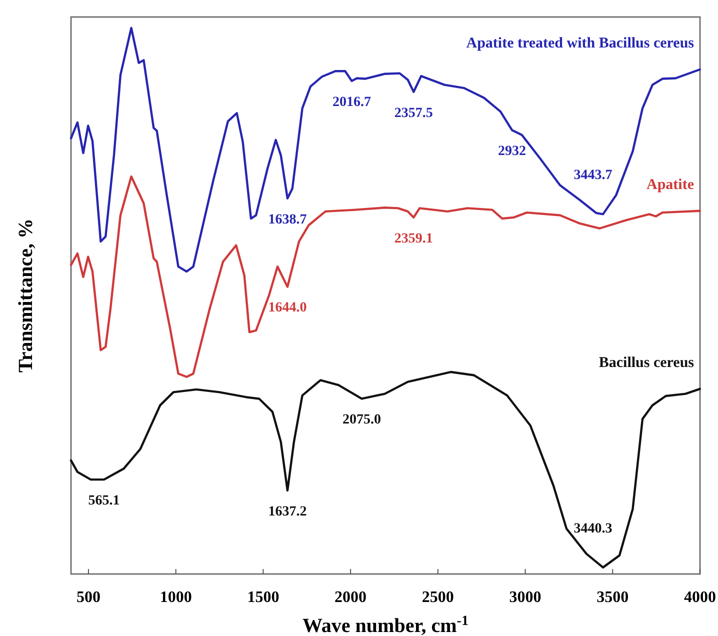  I want to click on annotation: 1644.0, so click(287, 308).